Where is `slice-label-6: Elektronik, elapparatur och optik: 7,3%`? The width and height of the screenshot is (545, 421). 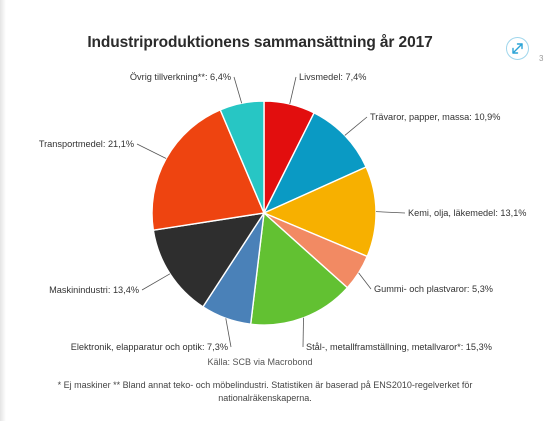
slice-label-6: Elektronik, elapparatur och optik: 7,3% is located at coordinates (149, 347).